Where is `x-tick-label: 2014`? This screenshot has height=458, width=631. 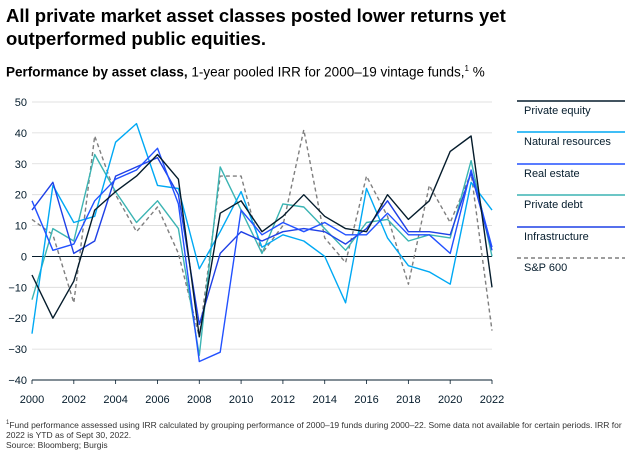 x-tick-label: 2014 is located at coordinates (324, 400).